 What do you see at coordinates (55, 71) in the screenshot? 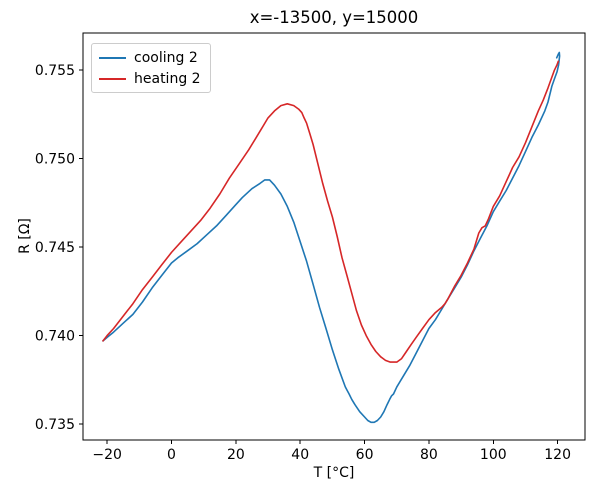
I see `y-tick-label: 0.755` at bounding box center [55, 71].